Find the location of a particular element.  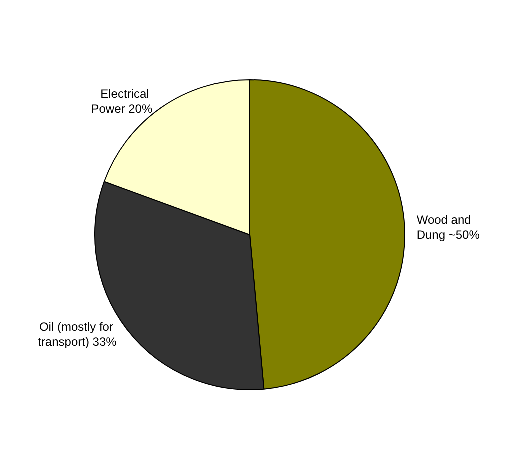

slice-label: Wood and Dung ~50% is located at coordinates (448, 227).